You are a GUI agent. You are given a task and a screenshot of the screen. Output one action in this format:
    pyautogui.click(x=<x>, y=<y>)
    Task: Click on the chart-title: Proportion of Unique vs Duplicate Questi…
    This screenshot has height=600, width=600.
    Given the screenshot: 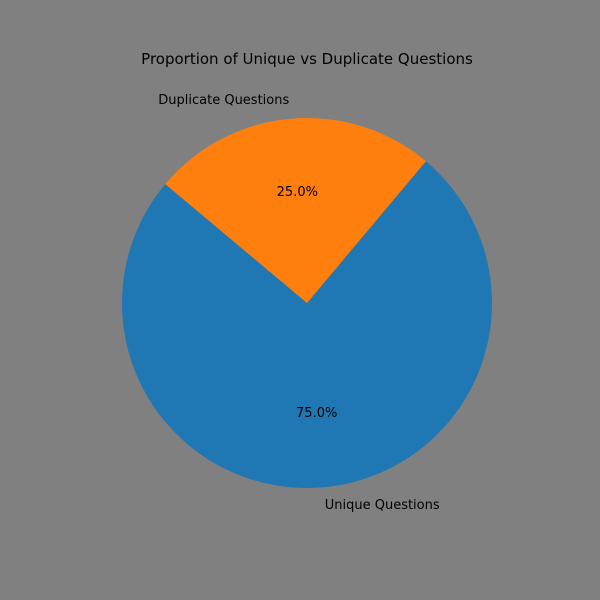 What is the action you would take?
    pyautogui.click(x=307, y=59)
    